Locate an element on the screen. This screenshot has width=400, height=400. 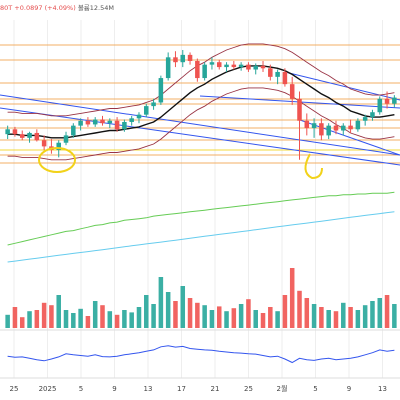
volume-pane is located at coordinates (201, 298).